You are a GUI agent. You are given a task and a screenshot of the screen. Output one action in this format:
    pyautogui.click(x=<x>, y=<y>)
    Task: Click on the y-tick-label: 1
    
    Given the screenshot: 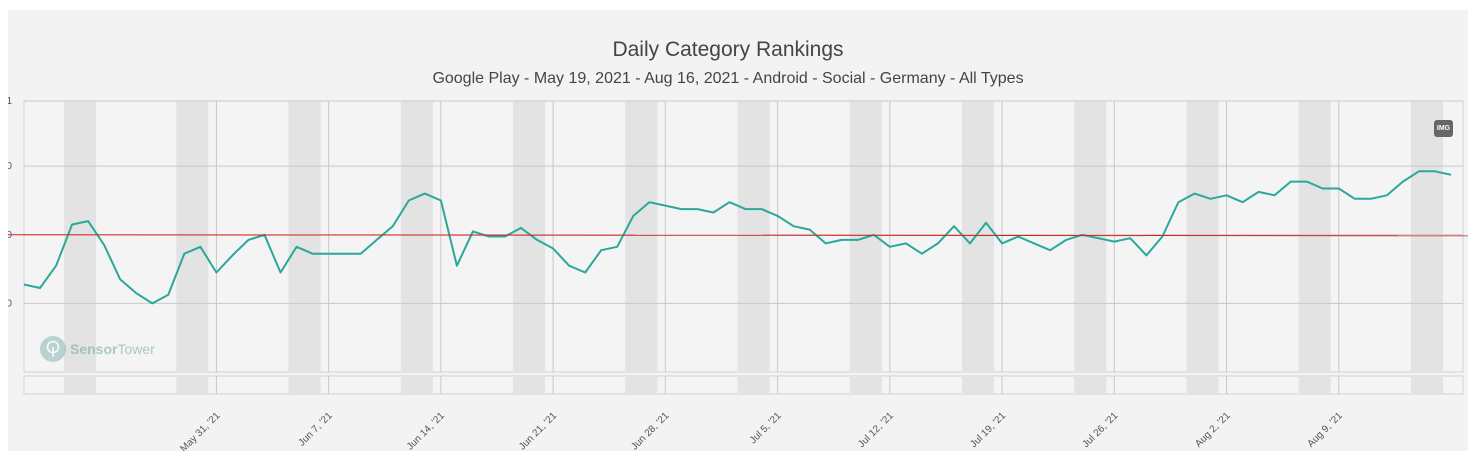 What is the action you would take?
    pyautogui.click(x=10, y=101)
    